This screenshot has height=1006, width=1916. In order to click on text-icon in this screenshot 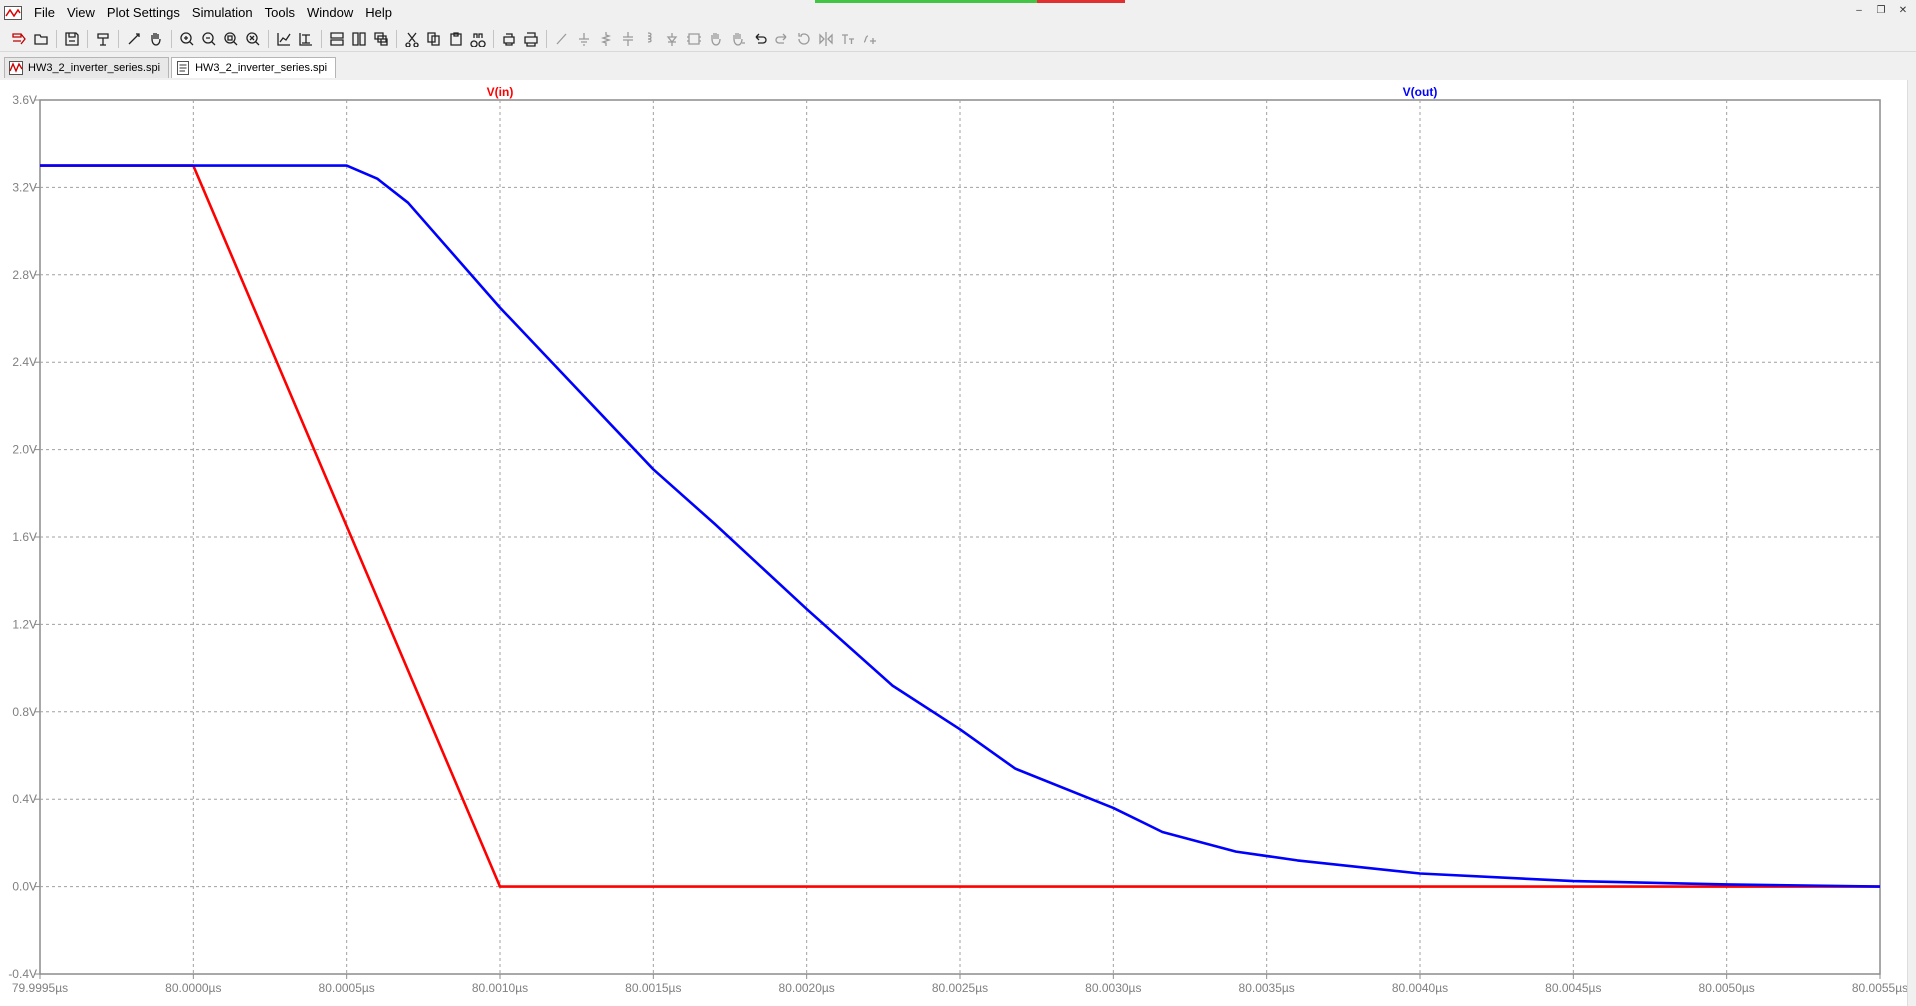, I will do `click(848, 39)`.